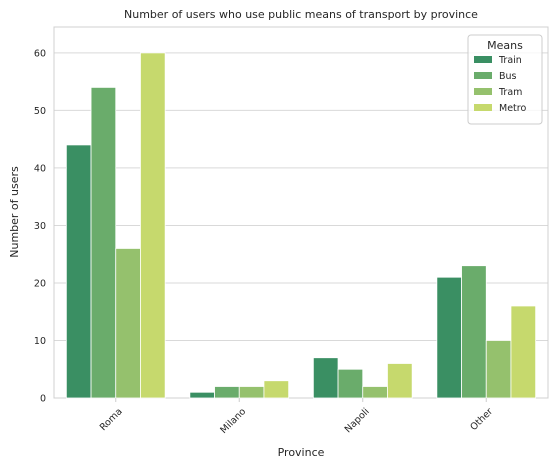  I want to click on legend-title: Means, so click(505, 45).